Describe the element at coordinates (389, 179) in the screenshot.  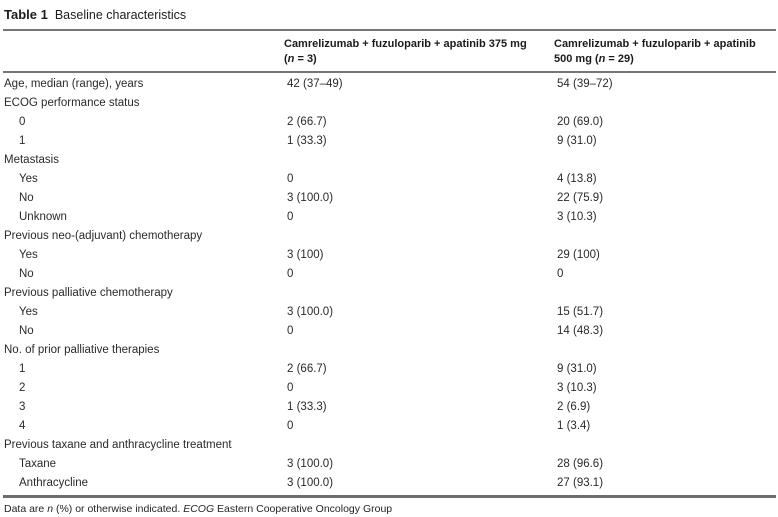
I see `table-row: Yes 0 4 (13.8)` at that location.